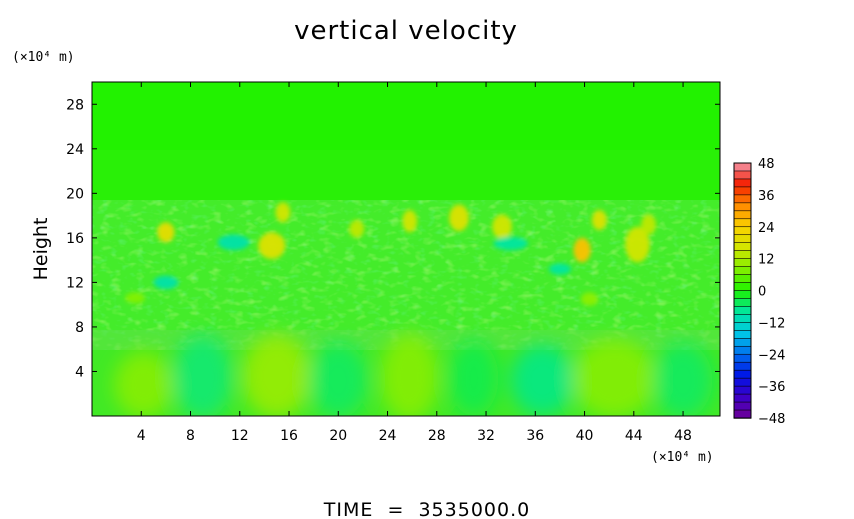 The image size is (854, 519). Describe the element at coordinates (406, 175) in the screenshot. I see `upper-layer-band` at that location.